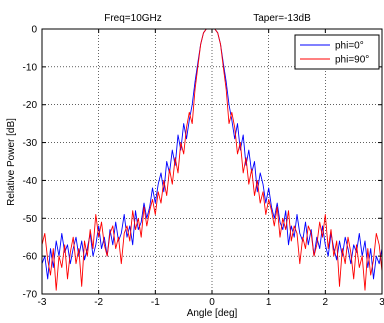 This screenshot has width=384, height=323. Describe the element at coordinates (30, 219) in the screenshot. I see `y-tick-label: -50` at that location.